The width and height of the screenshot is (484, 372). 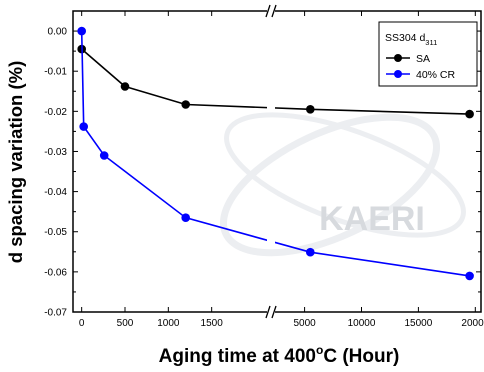 What do you see at coordinates (411, 39) in the screenshot?
I see `legend-title: SS304 d311` at bounding box center [411, 39].